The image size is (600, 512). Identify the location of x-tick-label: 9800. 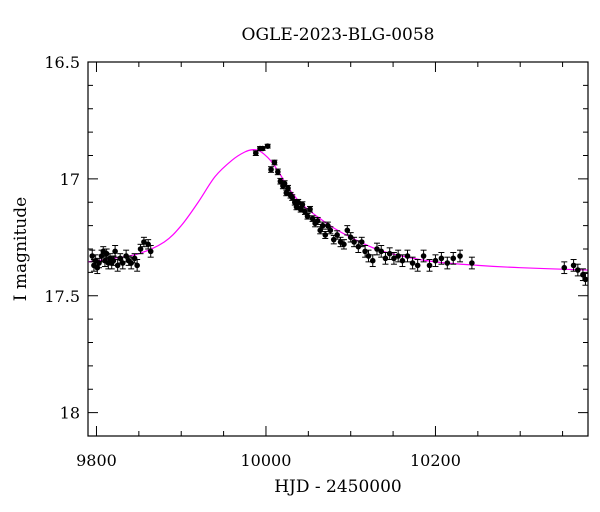
(96, 460).